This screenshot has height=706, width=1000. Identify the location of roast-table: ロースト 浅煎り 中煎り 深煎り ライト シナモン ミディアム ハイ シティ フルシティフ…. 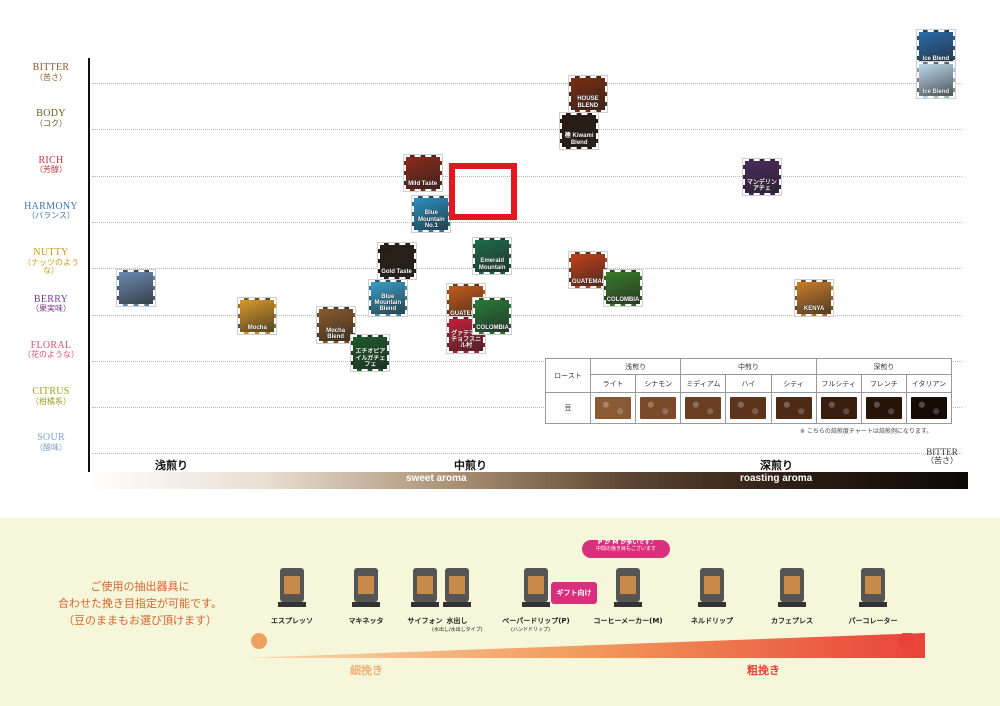
(749, 391).